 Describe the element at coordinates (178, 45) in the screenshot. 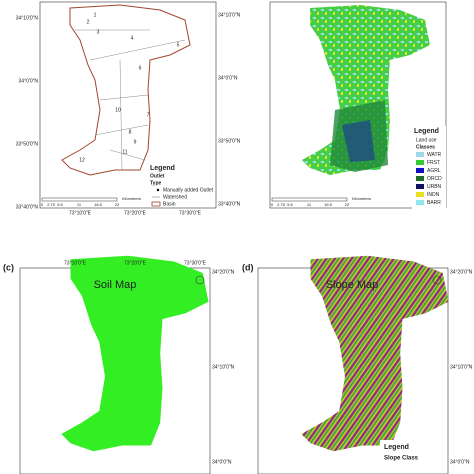

I see `subbasin-label: 5` at that location.